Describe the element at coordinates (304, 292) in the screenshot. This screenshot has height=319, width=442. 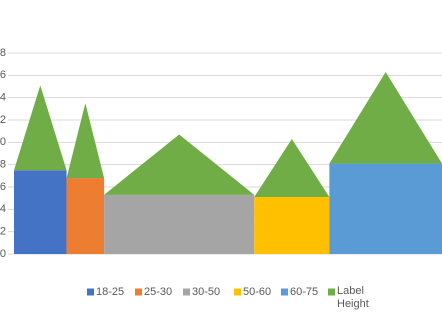
I see `legend-label: 60-75` at that location.